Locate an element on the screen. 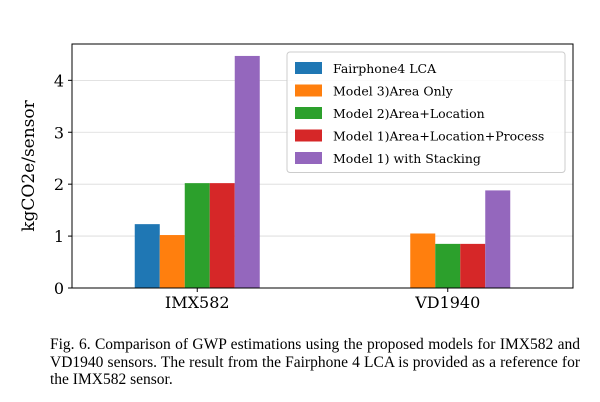  legend-box is located at coordinates (426, 112).